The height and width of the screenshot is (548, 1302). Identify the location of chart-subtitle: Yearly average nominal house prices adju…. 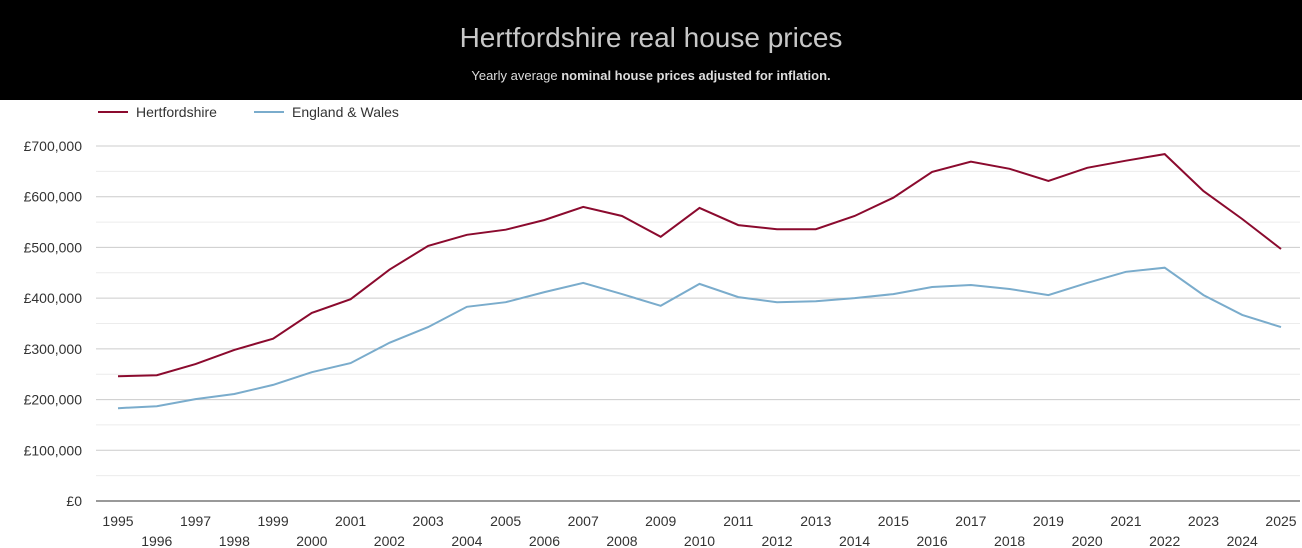
(651, 75).